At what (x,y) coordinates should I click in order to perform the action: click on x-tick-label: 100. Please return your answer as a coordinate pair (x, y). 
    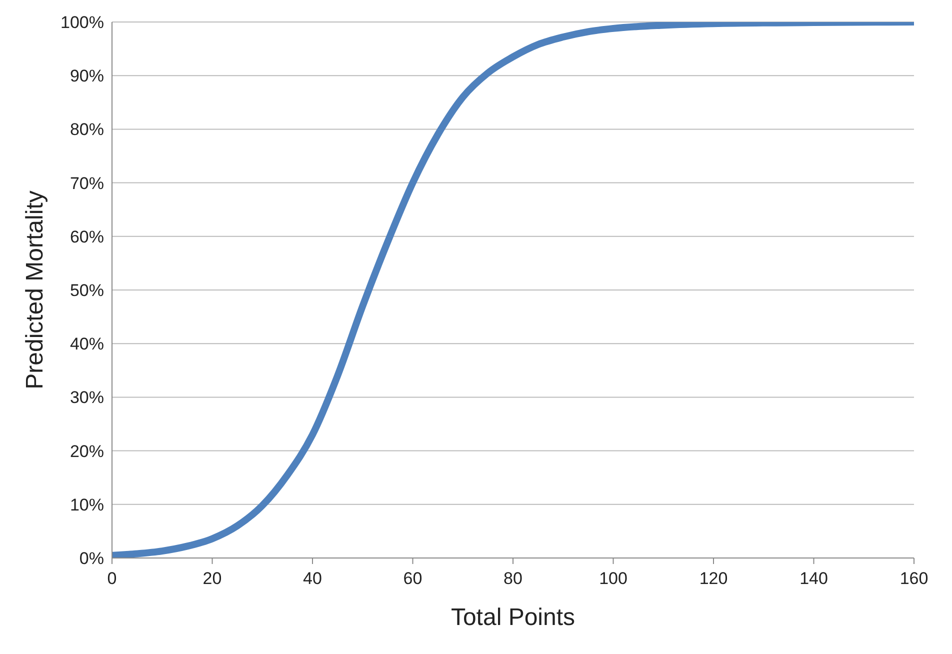
    Looking at the image, I should click on (613, 578).